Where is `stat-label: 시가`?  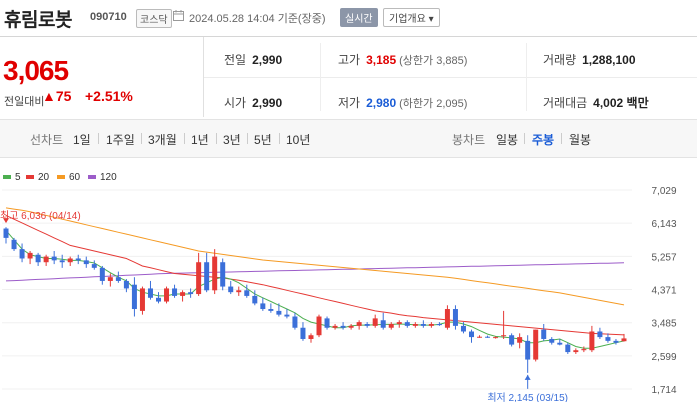 stat-label: 시가 is located at coordinates (235, 103).